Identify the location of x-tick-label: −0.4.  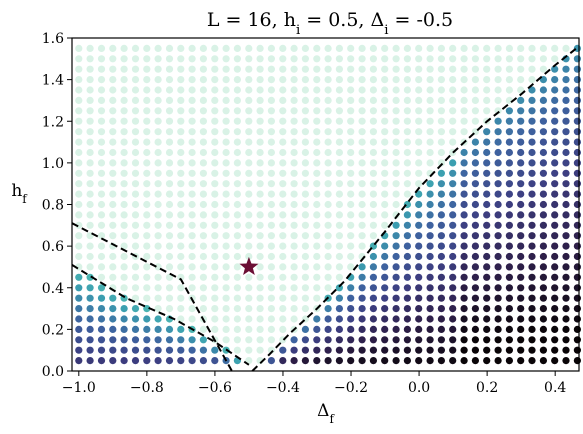
(283, 388).